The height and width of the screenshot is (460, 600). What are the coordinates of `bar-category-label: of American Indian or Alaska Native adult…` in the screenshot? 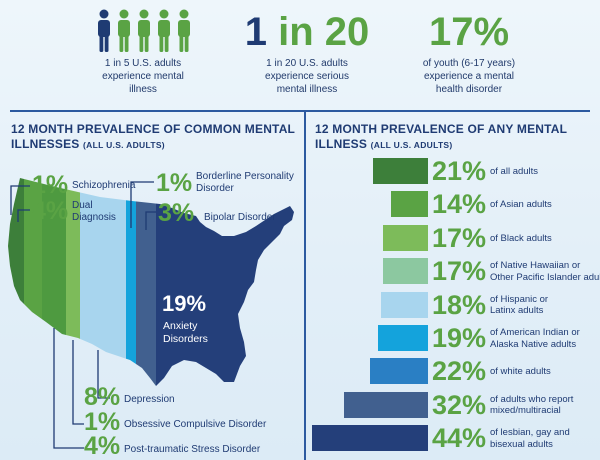 It's located at (535, 338).